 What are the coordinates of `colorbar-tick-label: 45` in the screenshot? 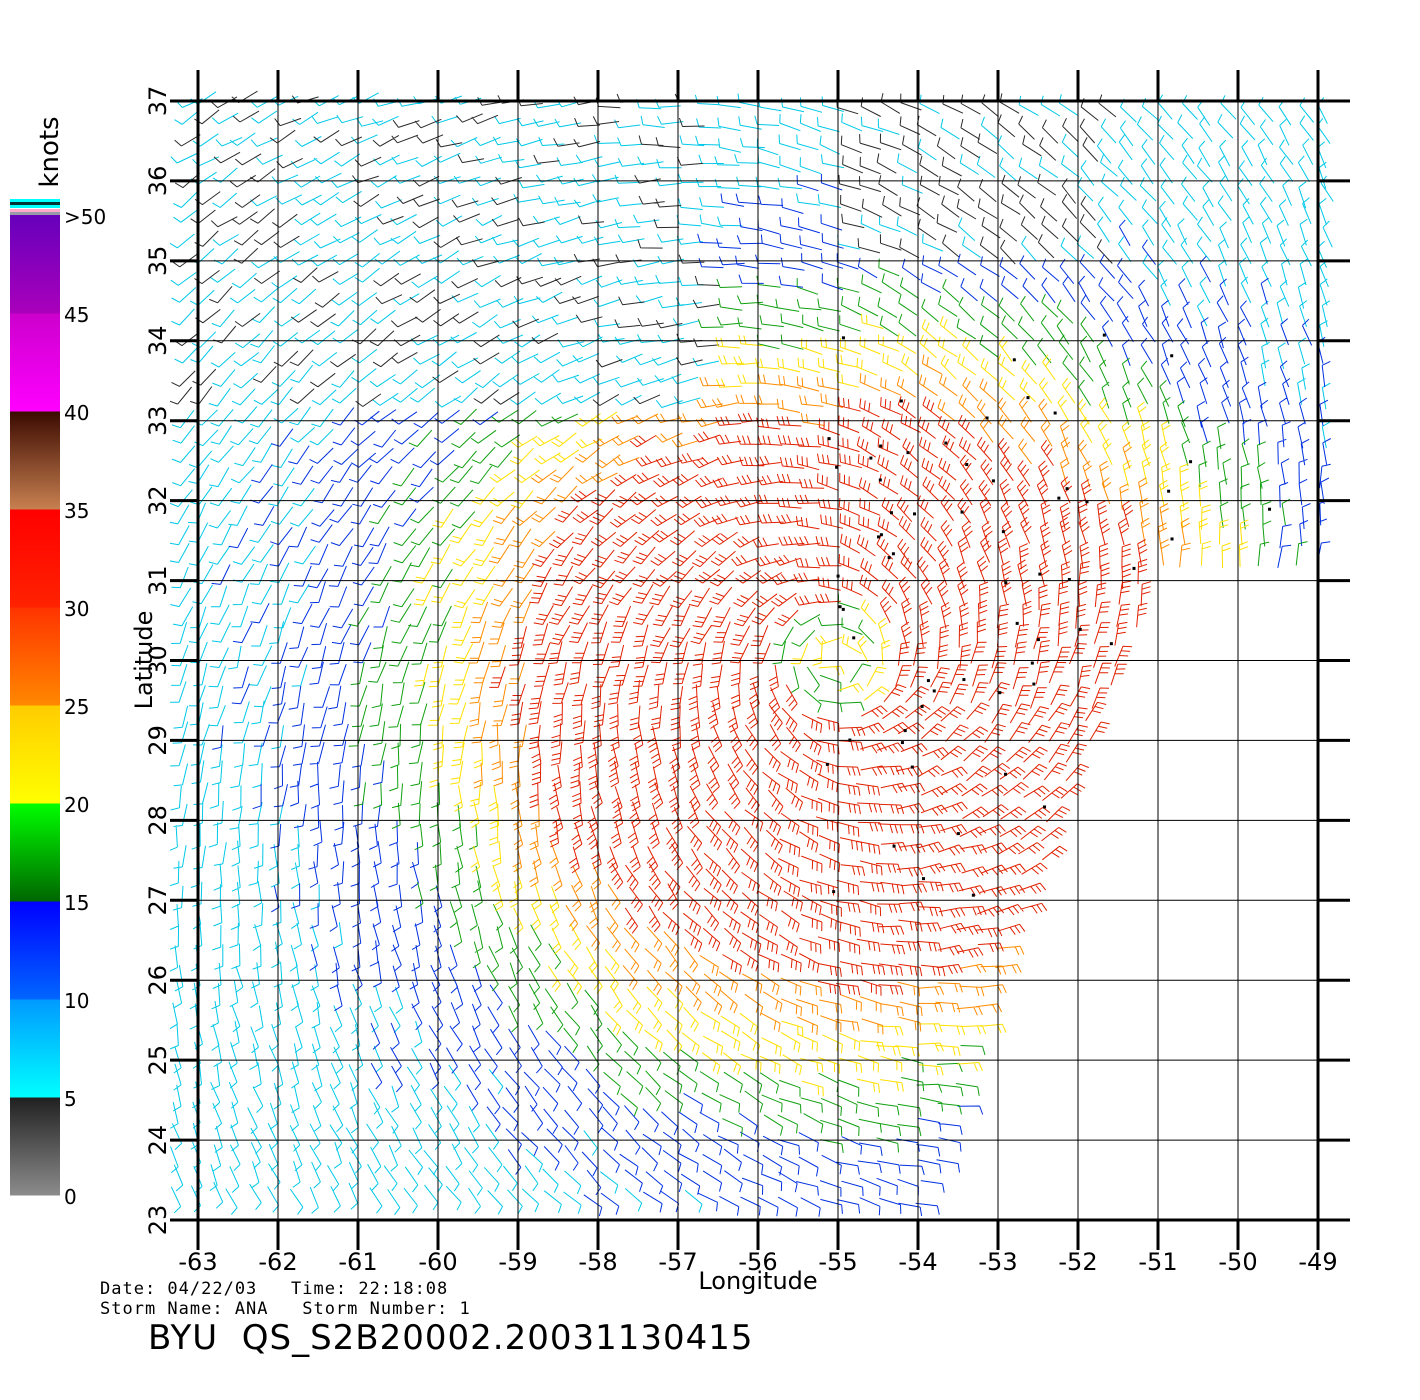 It's located at (76, 315).